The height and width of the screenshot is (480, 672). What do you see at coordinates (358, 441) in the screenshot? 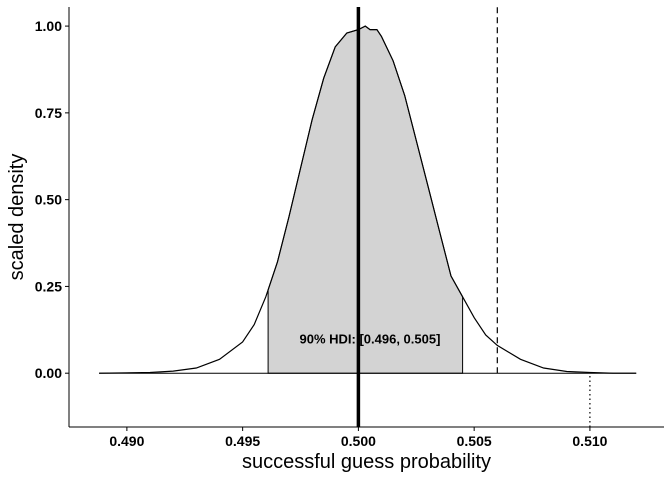
I see `x-tick-label: 0.500` at bounding box center [358, 441].